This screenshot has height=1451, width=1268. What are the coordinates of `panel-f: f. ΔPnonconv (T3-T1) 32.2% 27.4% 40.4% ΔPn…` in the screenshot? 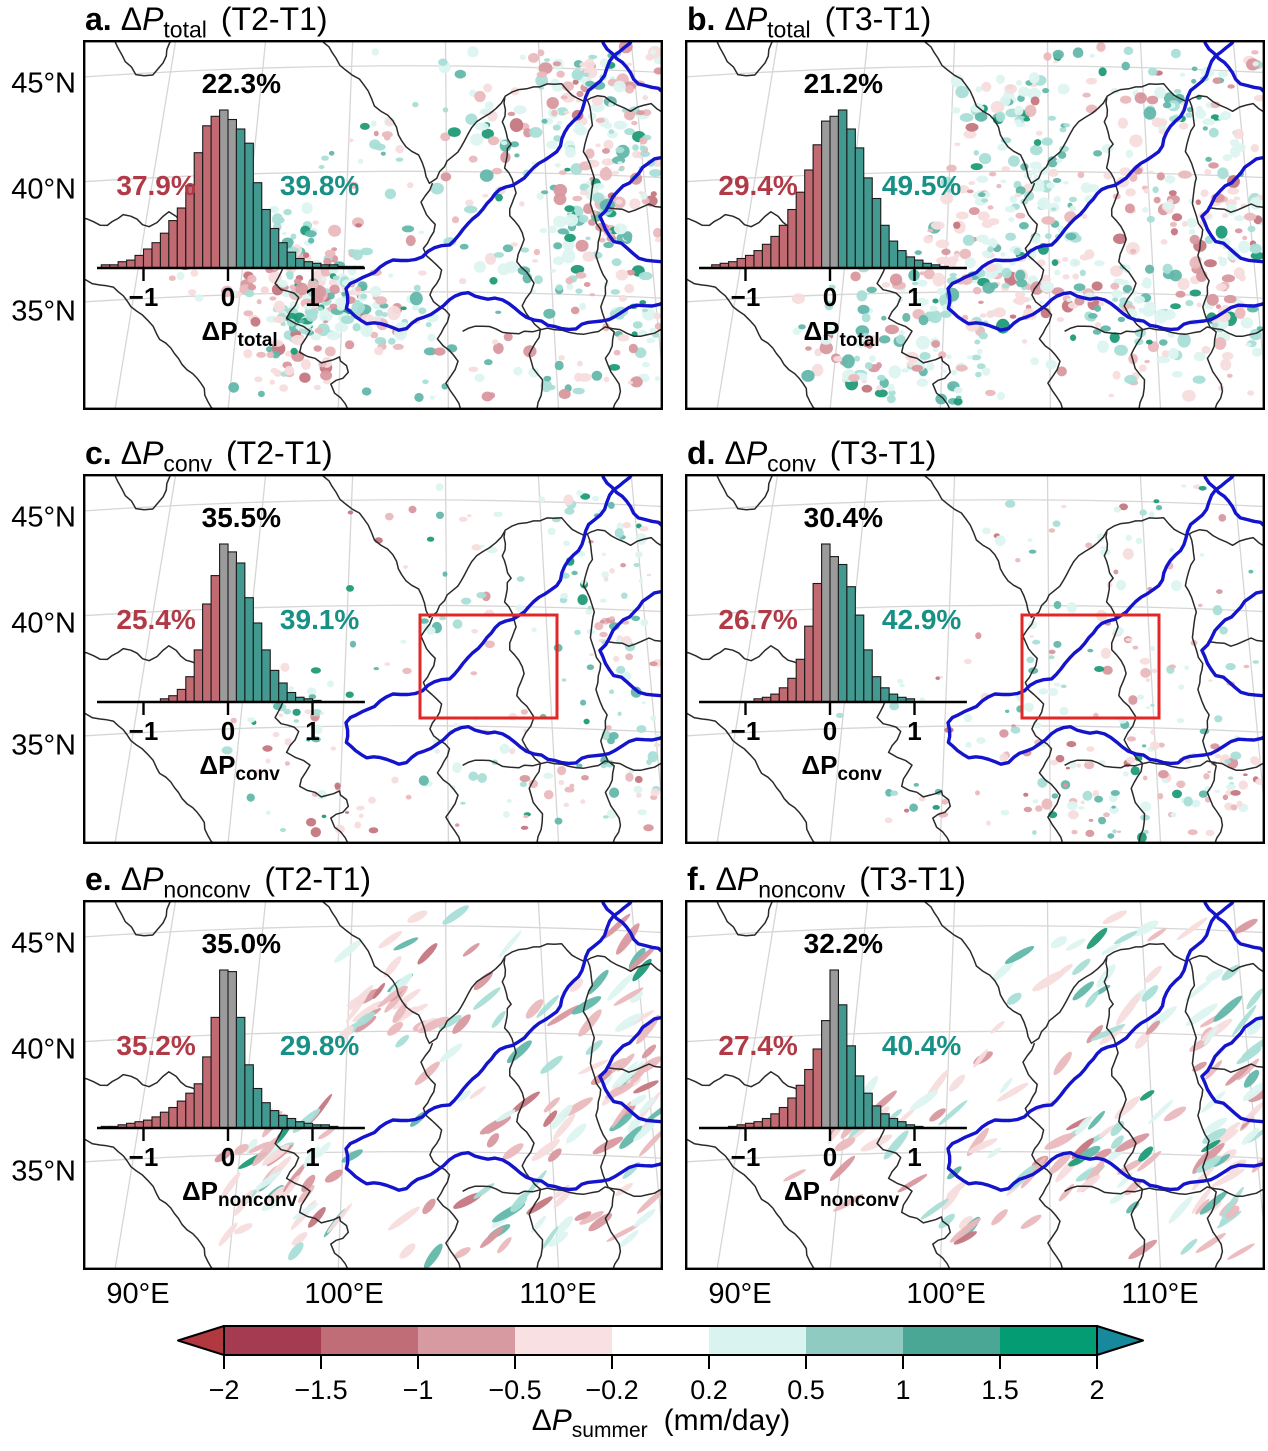 It's located at (975, 1068).